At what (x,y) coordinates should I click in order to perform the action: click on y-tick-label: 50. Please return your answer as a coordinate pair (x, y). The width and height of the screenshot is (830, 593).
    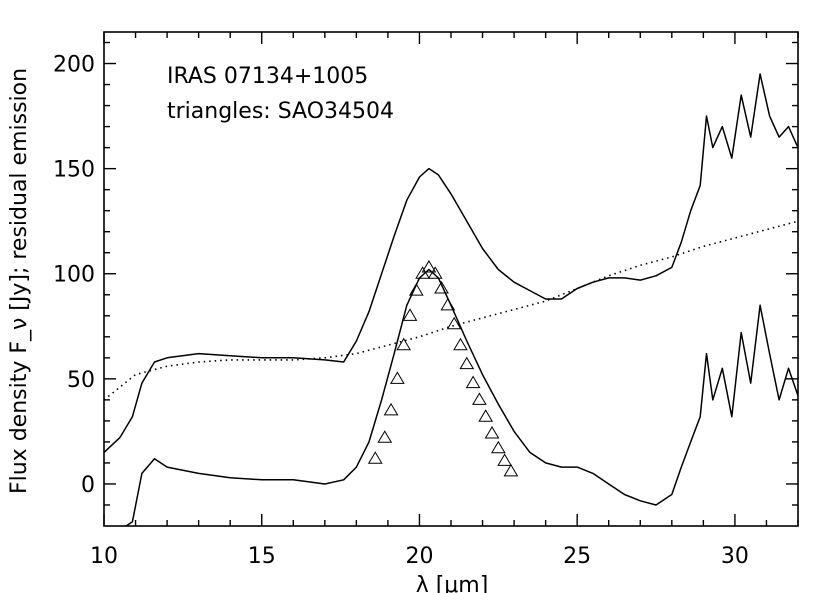
    Looking at the image, I should click on (81, 380).